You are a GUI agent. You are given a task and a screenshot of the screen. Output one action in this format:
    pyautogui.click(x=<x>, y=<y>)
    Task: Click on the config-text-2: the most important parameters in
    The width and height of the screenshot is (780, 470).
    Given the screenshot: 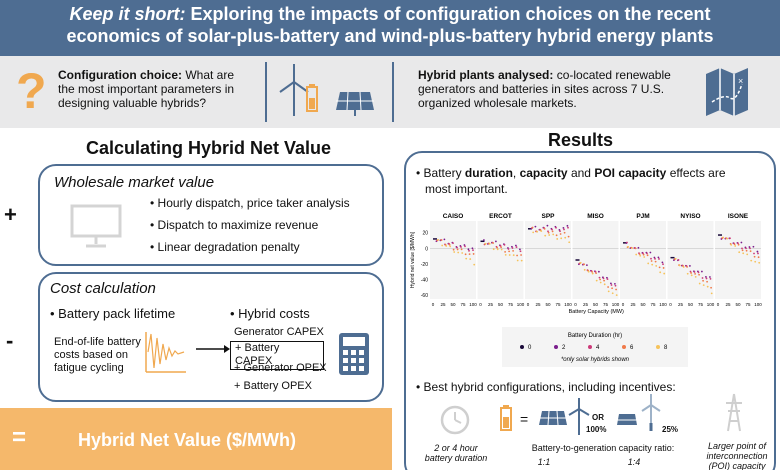 What is the action you would take?
    pyautogui.click(x=146, y=89)
    